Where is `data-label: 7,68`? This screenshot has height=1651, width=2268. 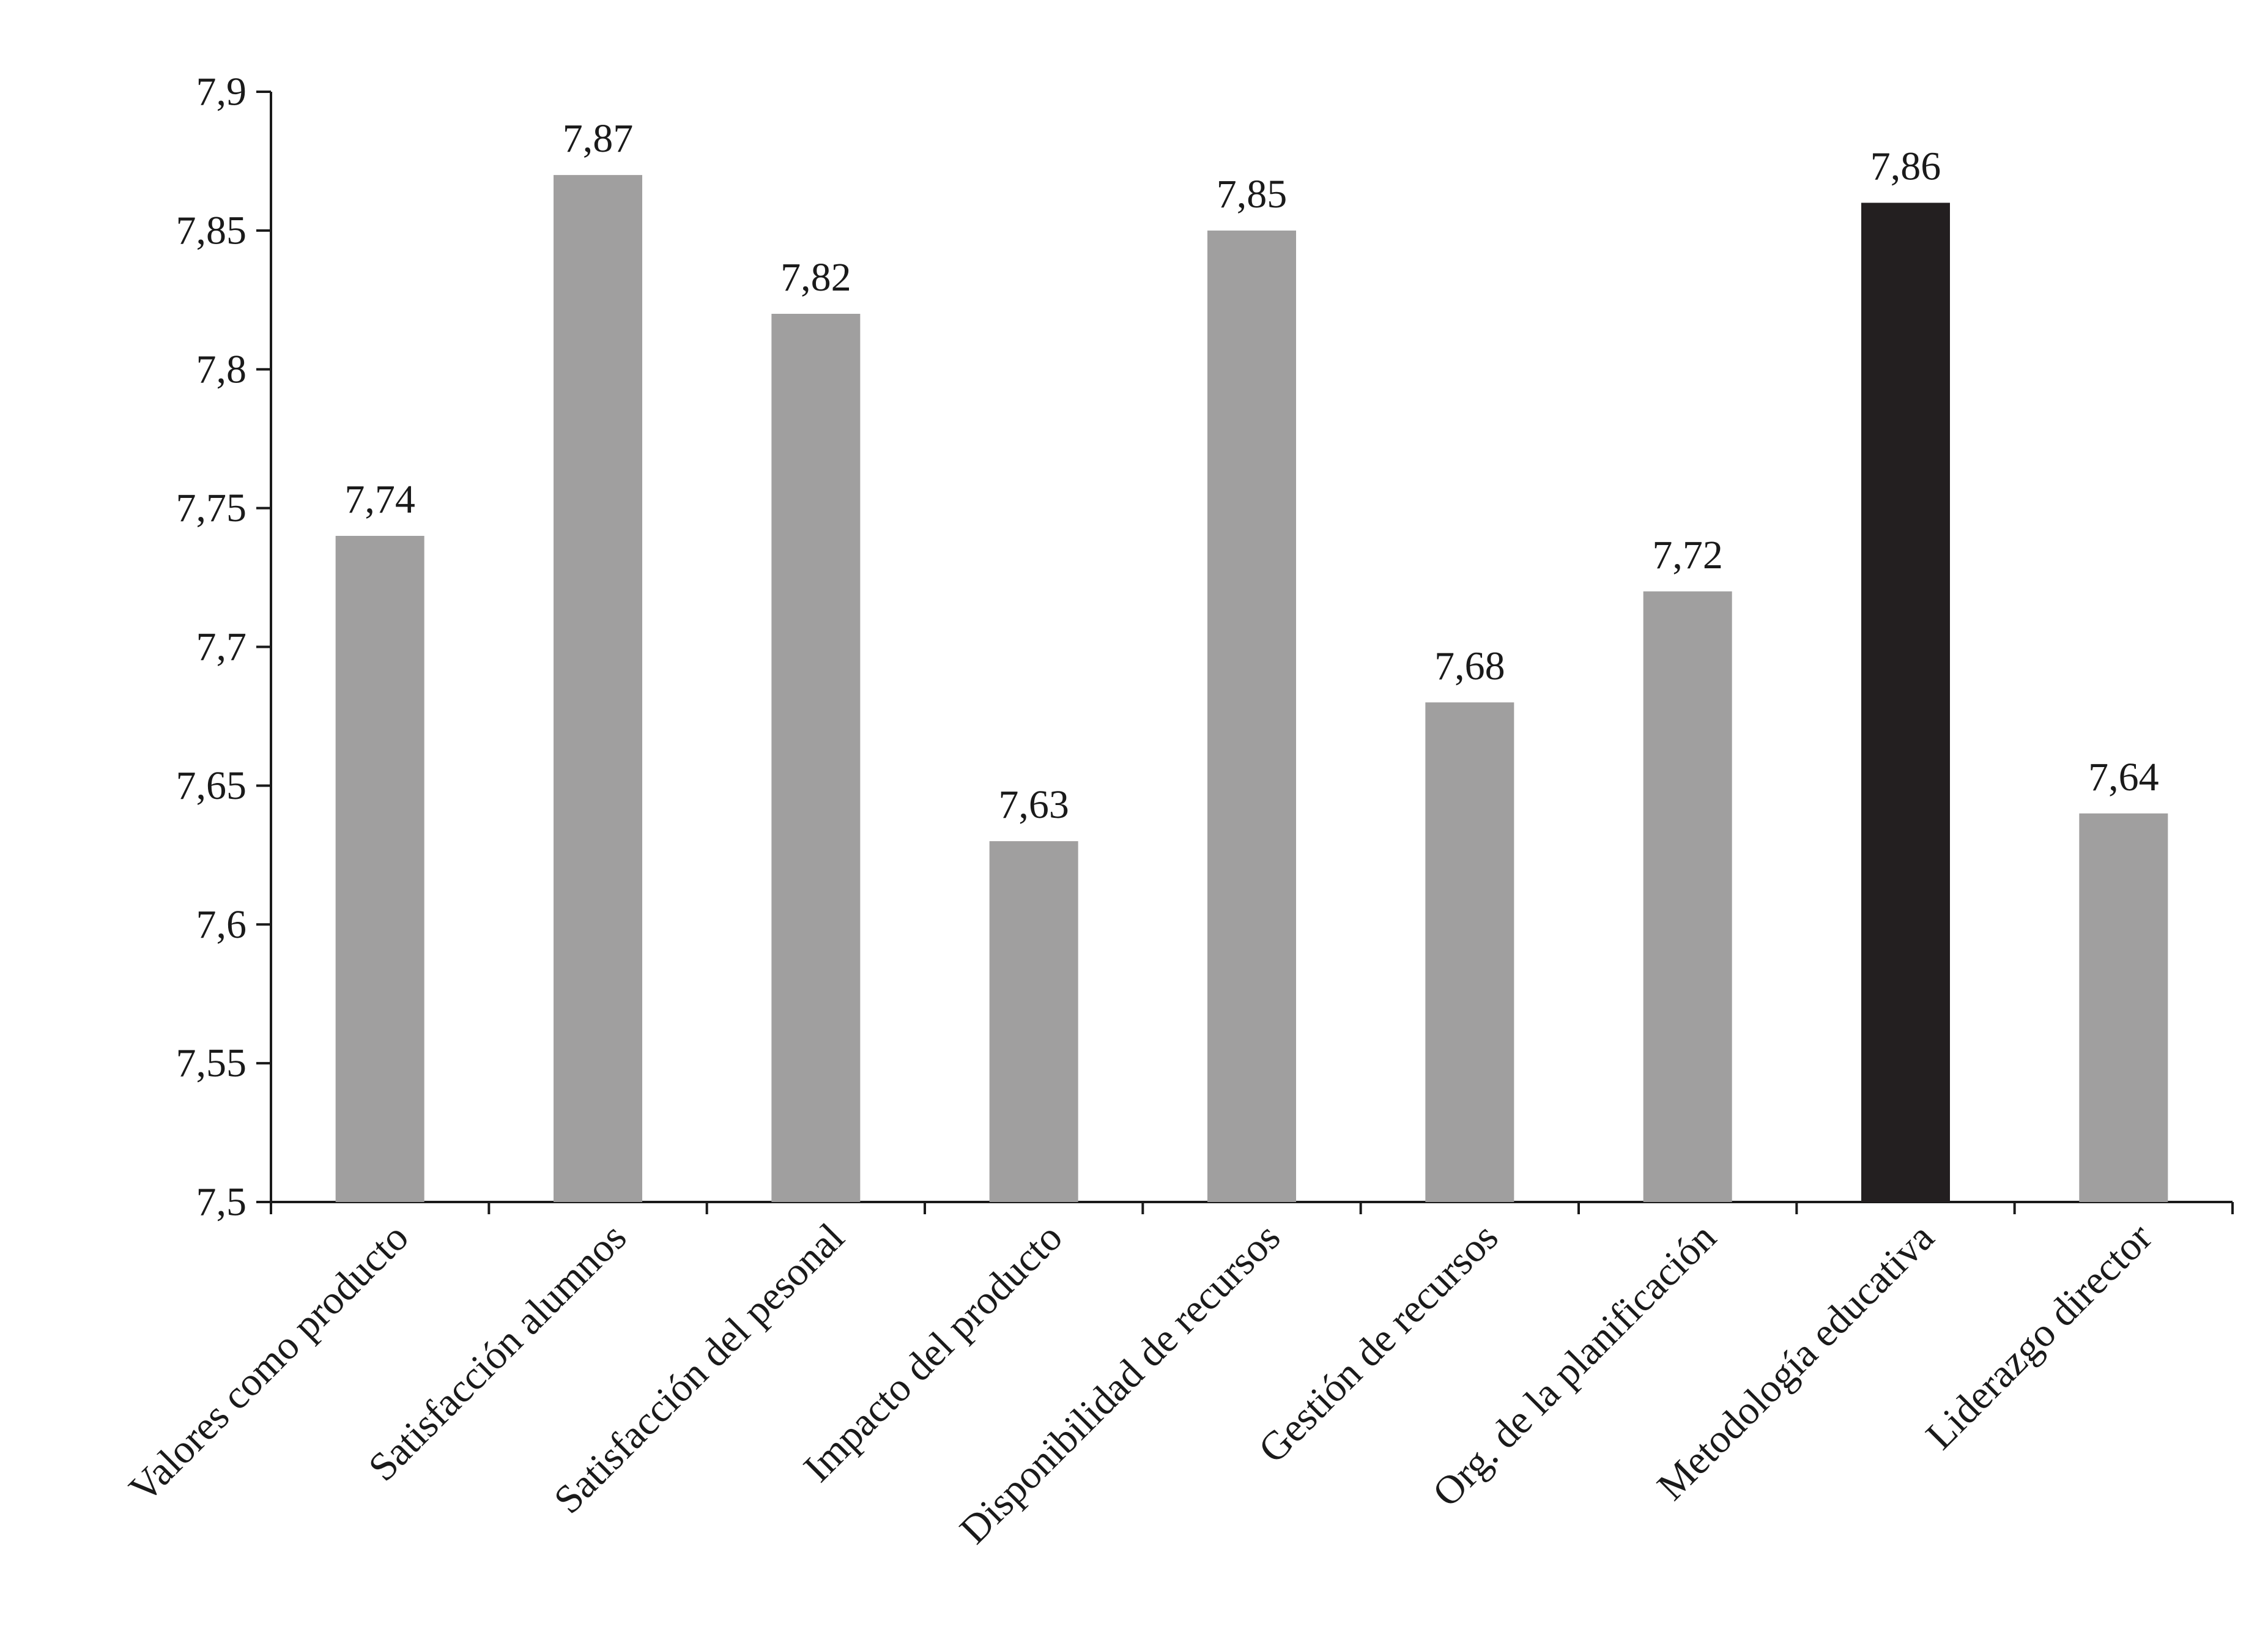
data-label: 7,68 is located at coordinates (1469, 666).